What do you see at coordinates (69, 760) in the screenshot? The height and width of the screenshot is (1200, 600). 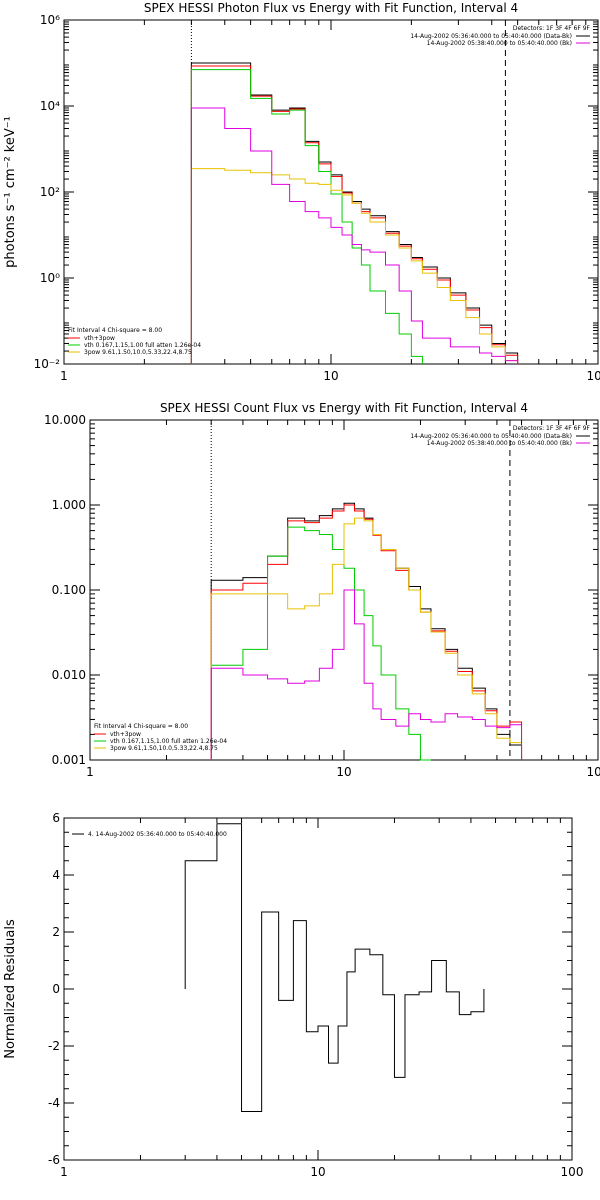 I see `y-tick-label: 0.001` at bounding box center [69, 760].